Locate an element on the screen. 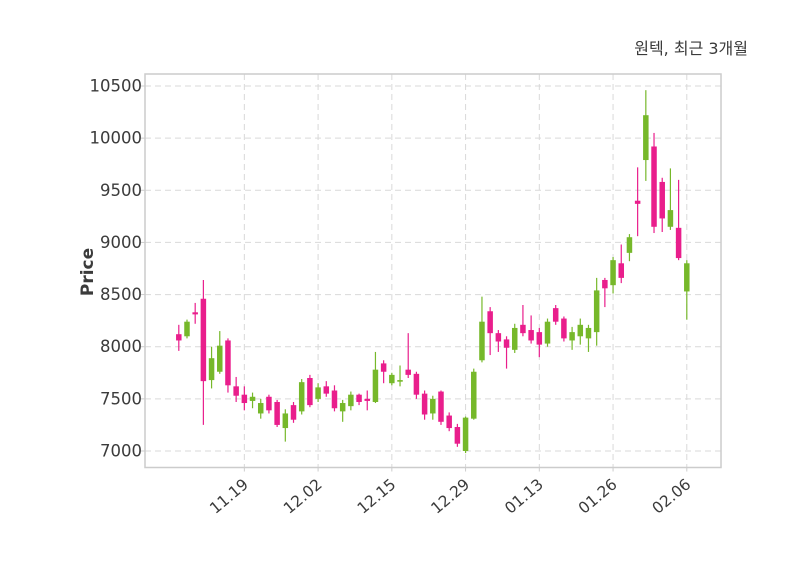 The width and height of the screenshot is (800, 575). candle-56-body is located at coordinates (637, 202).